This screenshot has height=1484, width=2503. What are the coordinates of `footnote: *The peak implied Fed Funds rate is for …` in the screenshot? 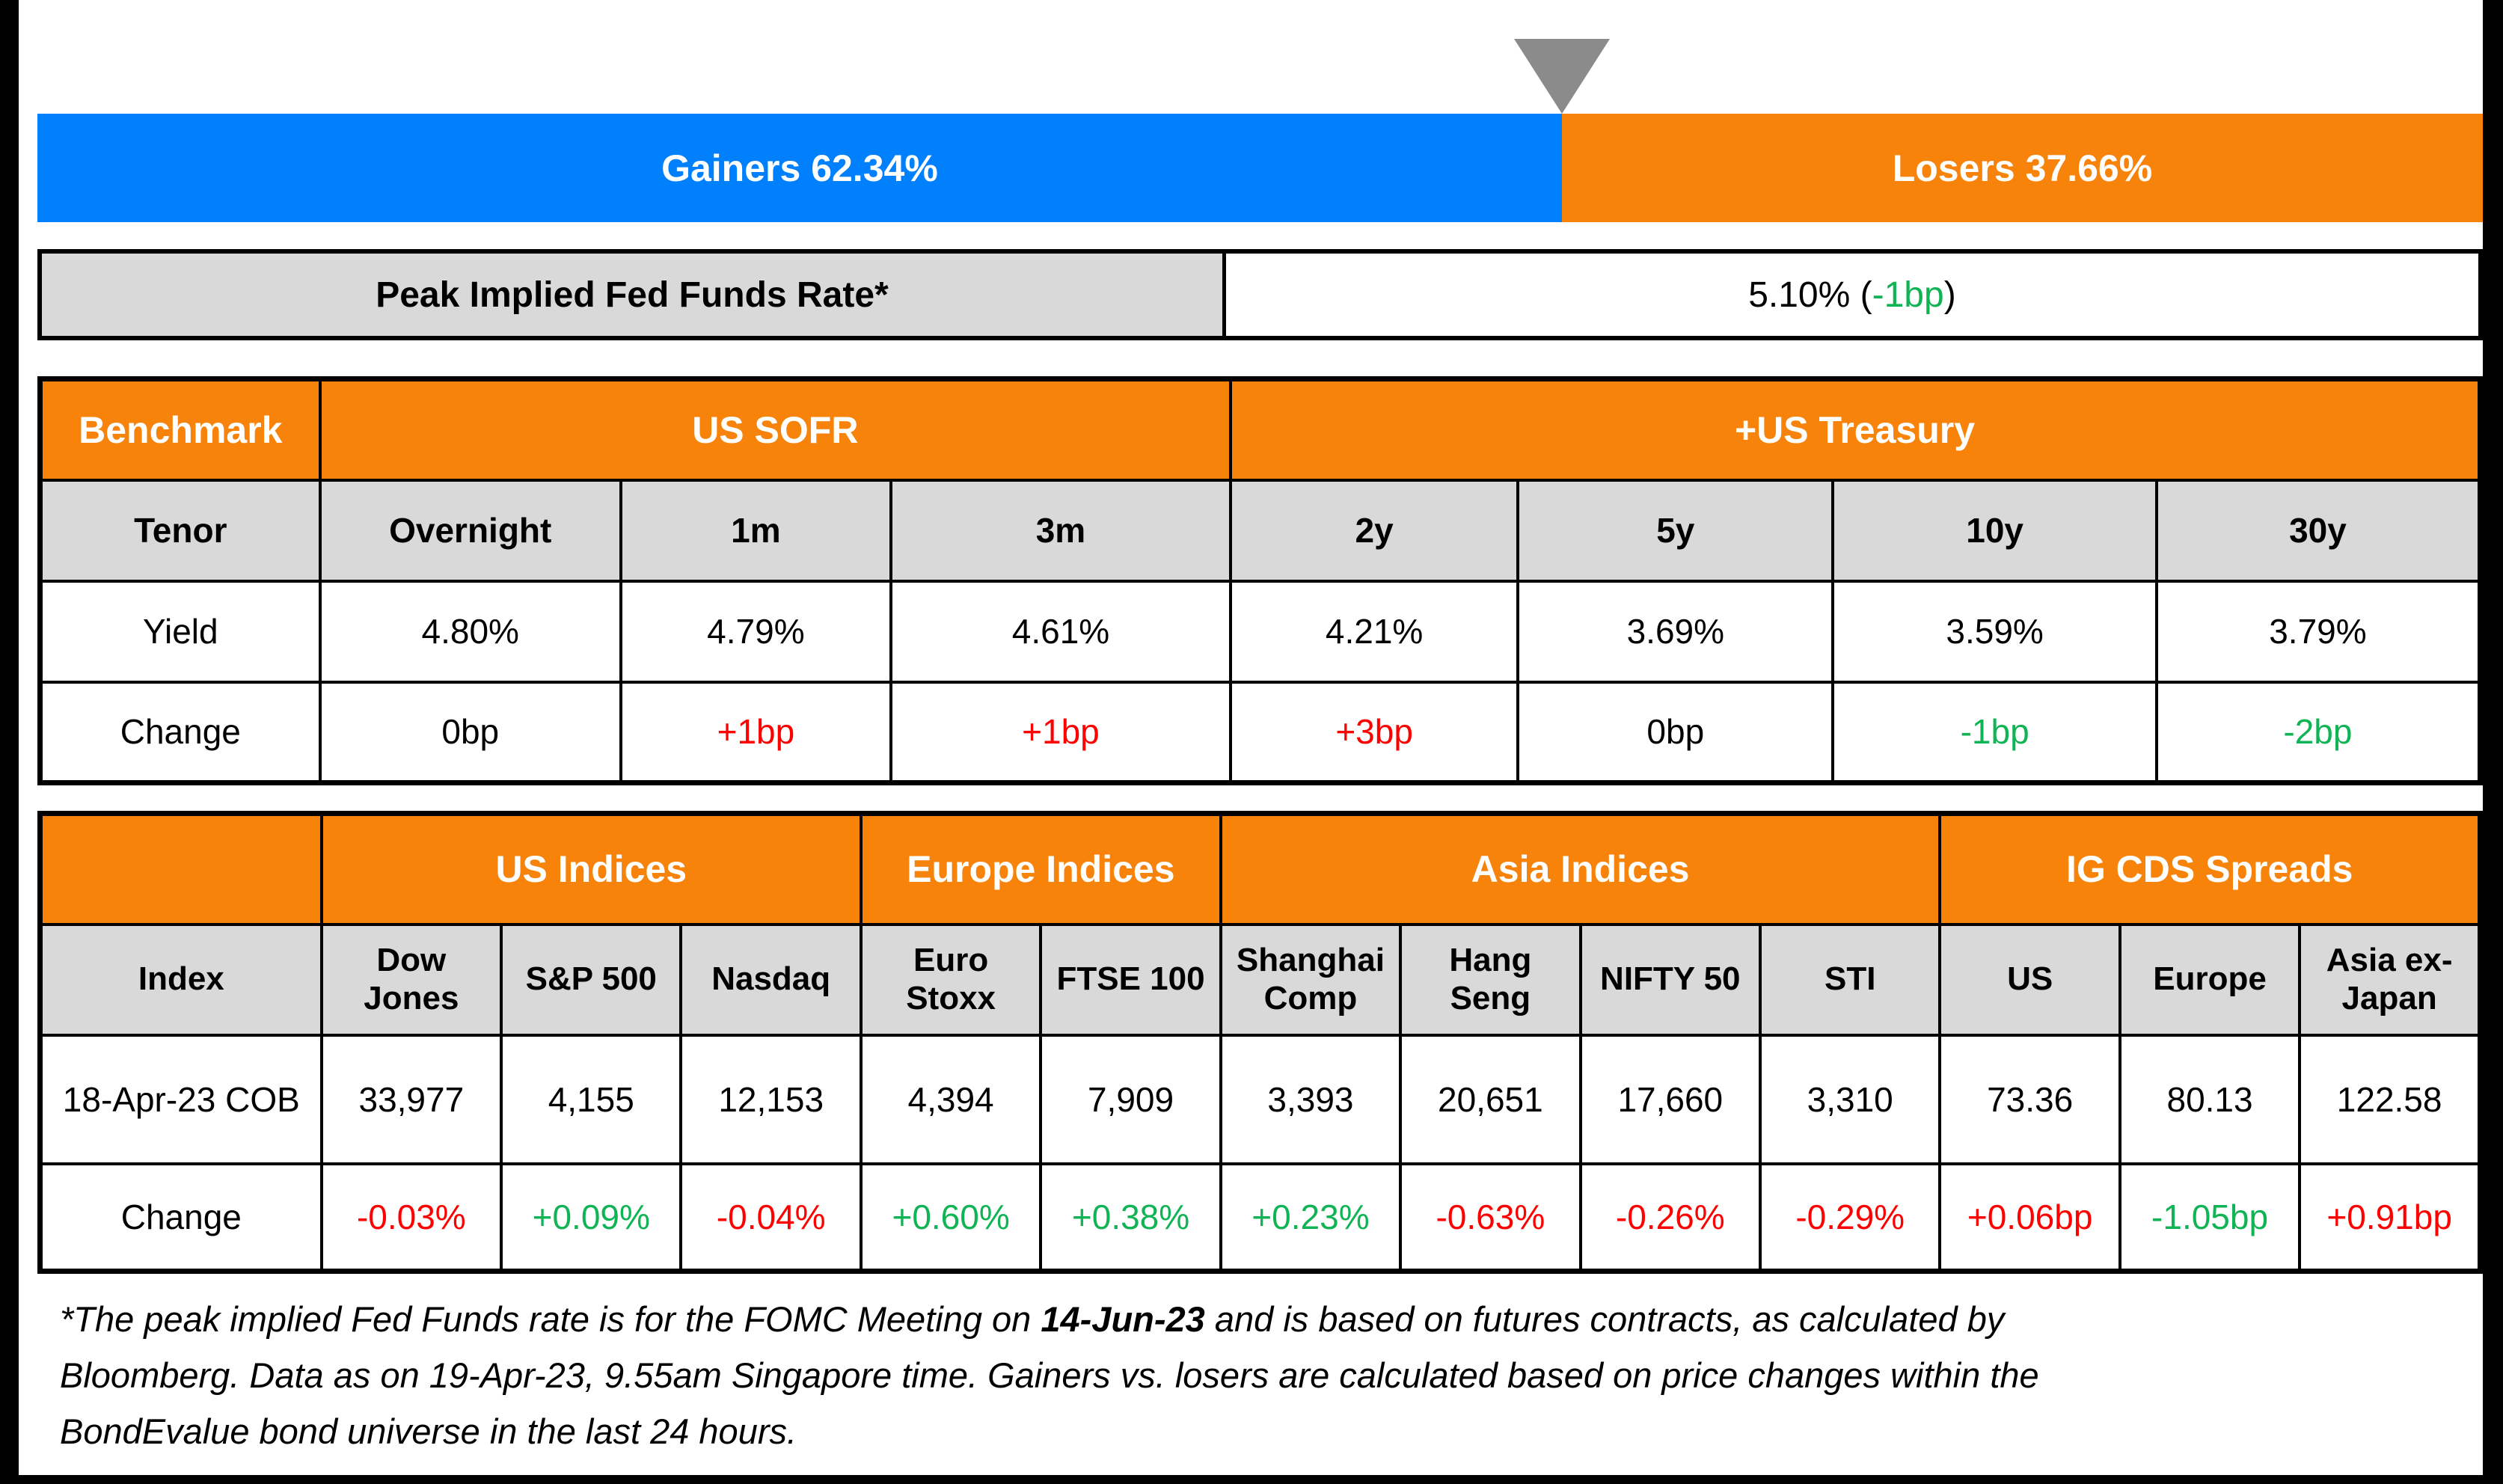 It's located at (1272, 1375).